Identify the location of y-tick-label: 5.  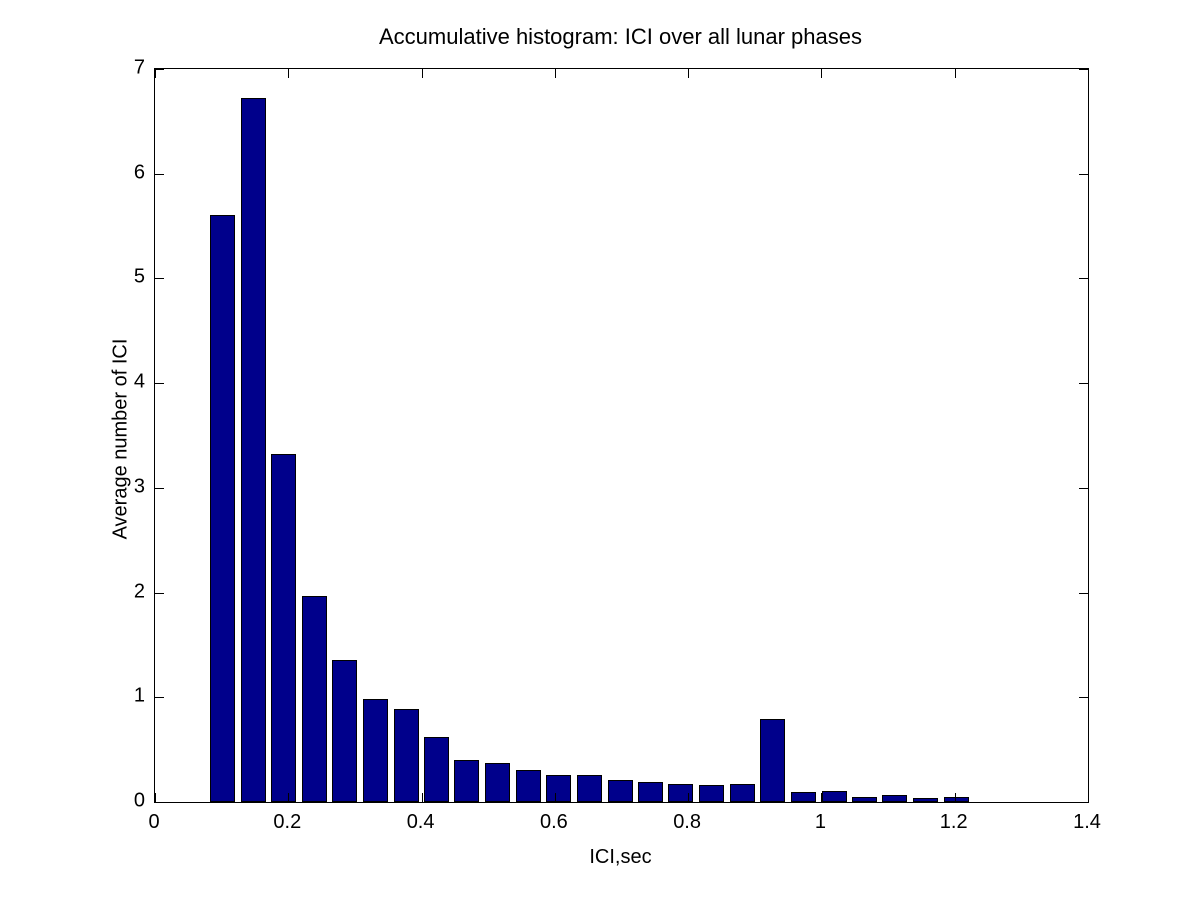
(139, 276).